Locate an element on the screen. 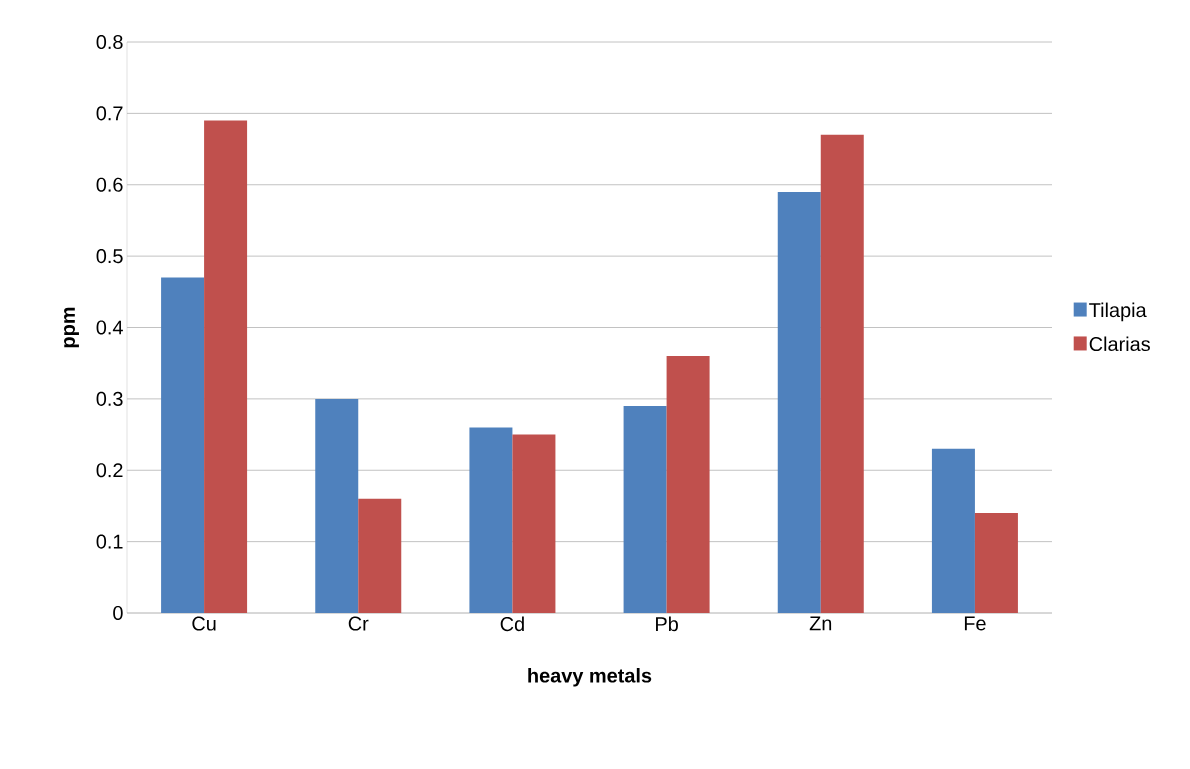  y-tick-label: 0.5 is located at coordinates (109, 256).